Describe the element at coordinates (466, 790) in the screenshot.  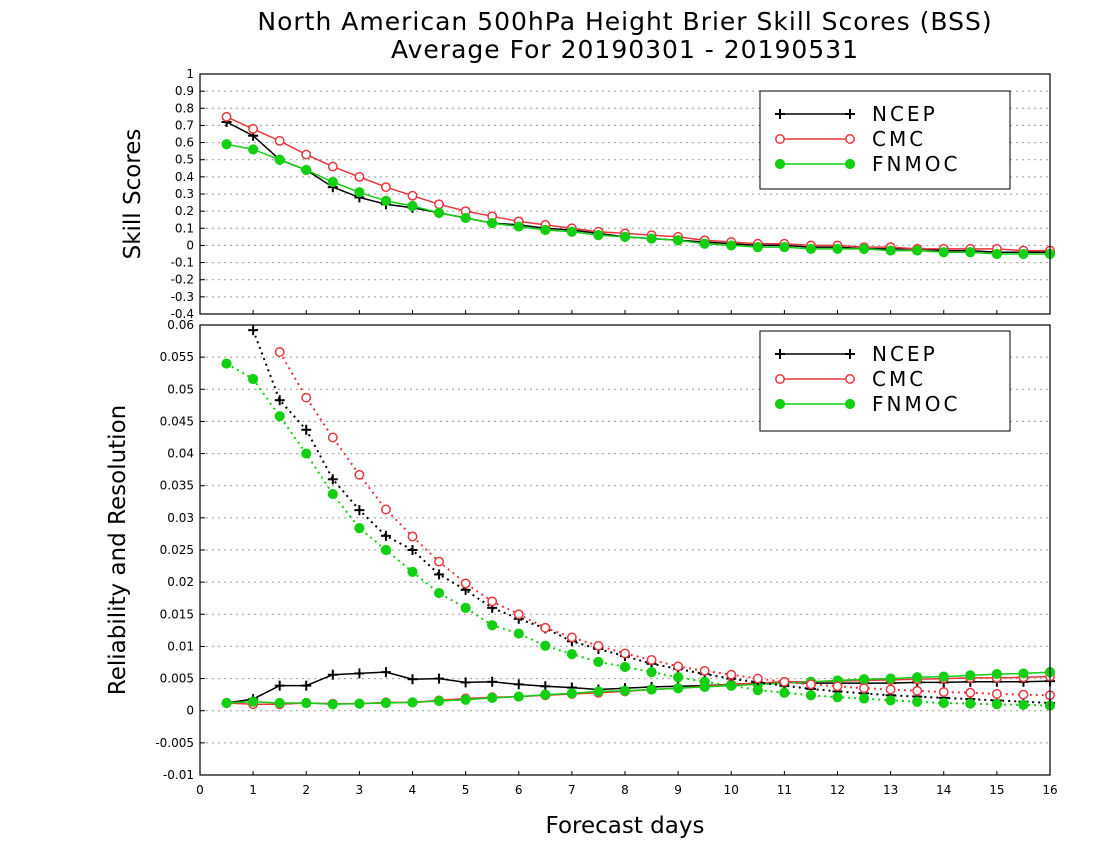
I see `x-tick-label: 5` at that location.